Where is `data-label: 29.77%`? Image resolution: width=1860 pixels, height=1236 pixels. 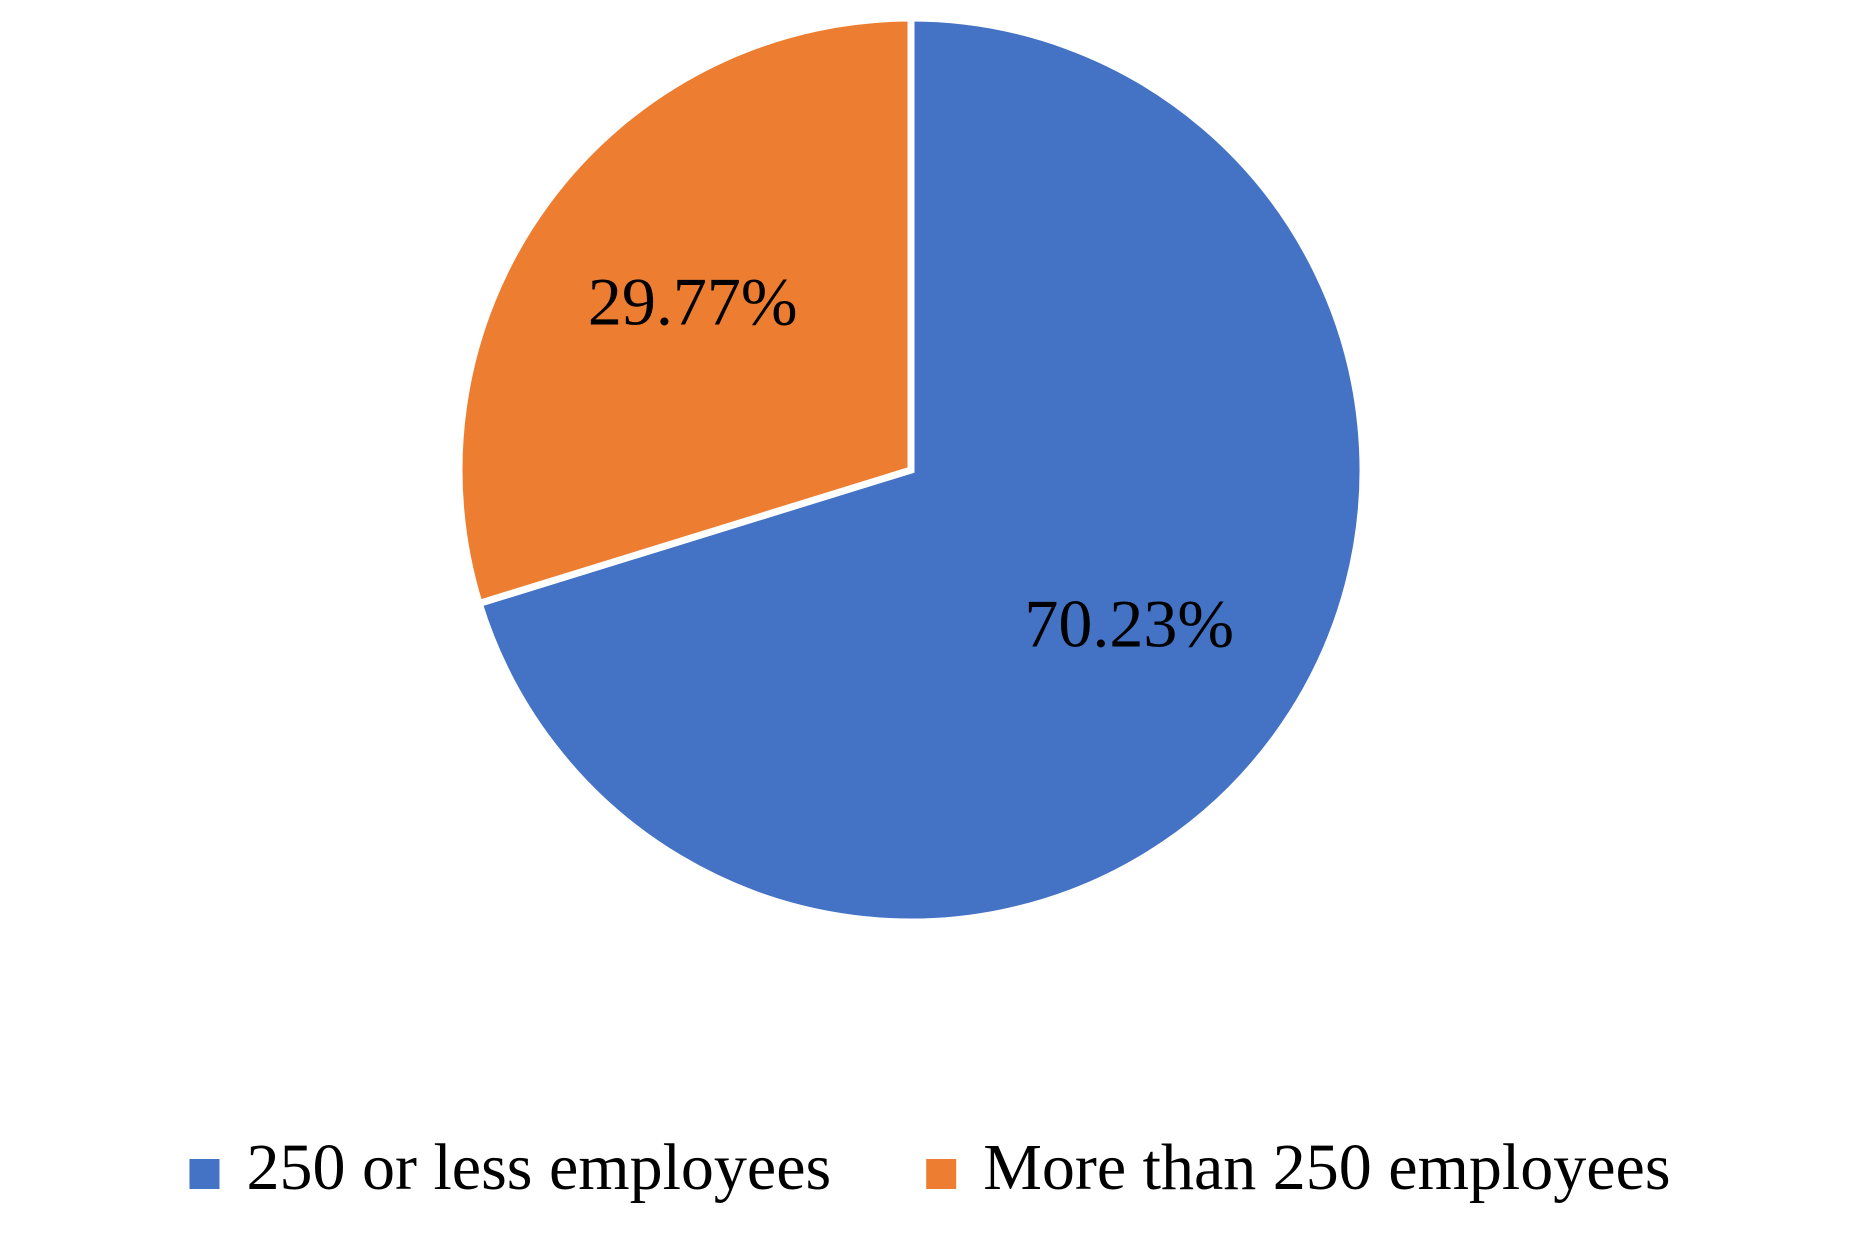
data-label: 29.77% is located at coordinates (693, 302).